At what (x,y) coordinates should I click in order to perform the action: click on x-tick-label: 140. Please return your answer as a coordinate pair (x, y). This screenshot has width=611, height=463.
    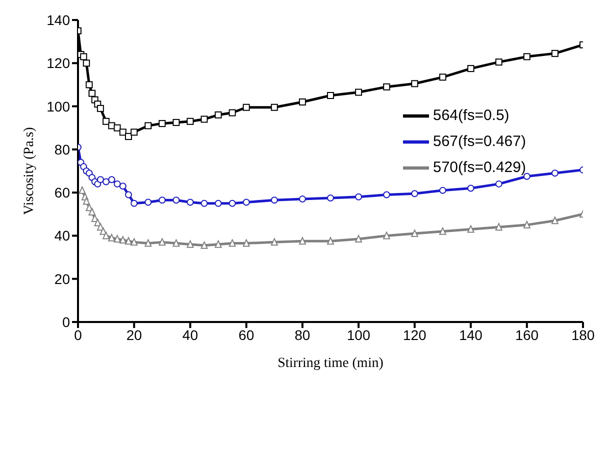
    Looking at the image, I should click on (471, 334).